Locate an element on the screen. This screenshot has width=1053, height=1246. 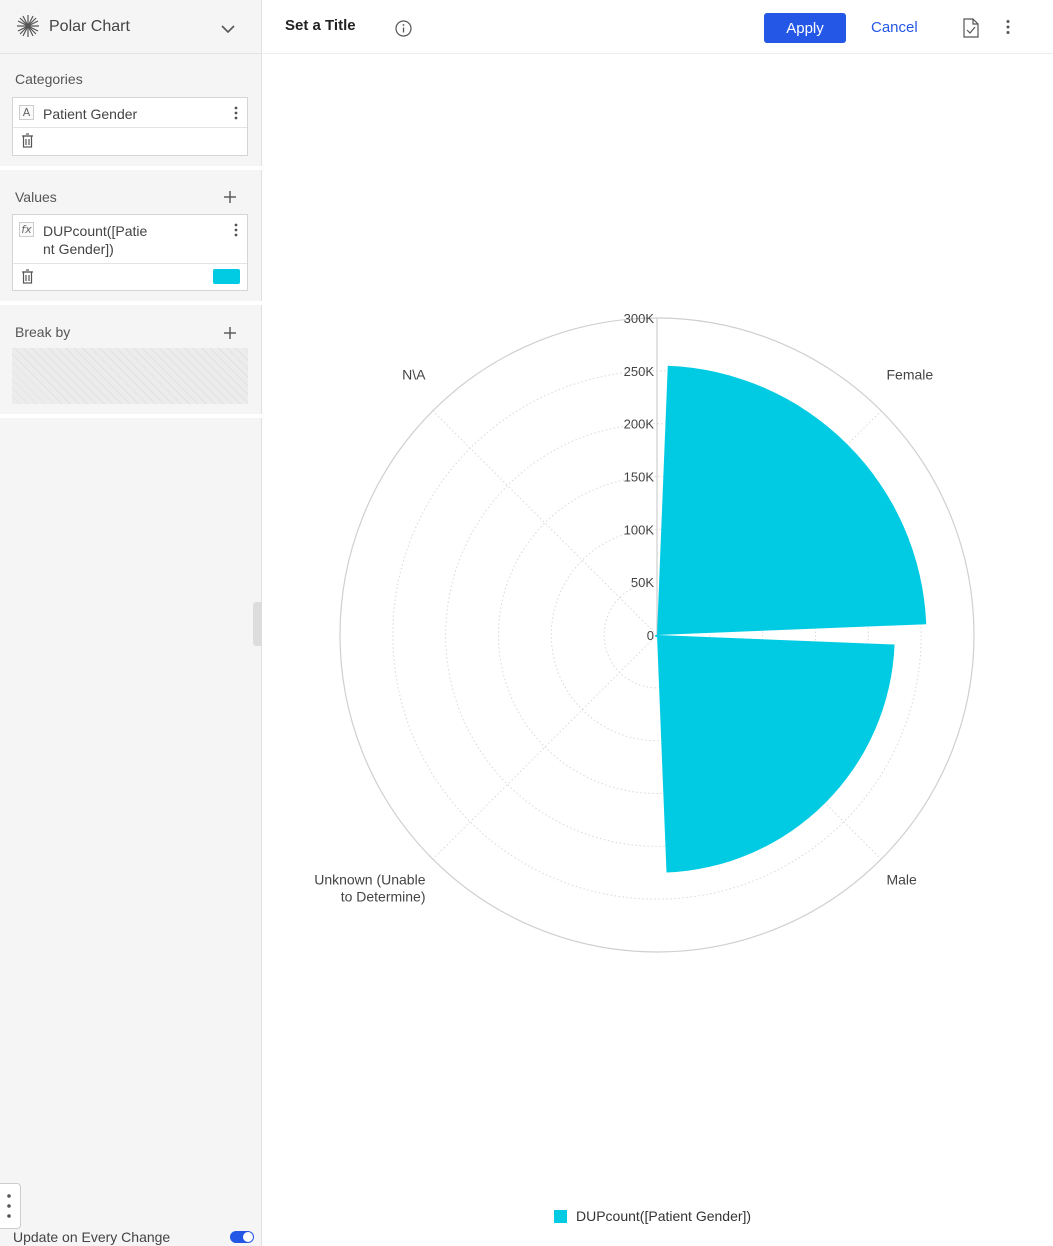
values-title: Values is located at coordinates (36, 197).